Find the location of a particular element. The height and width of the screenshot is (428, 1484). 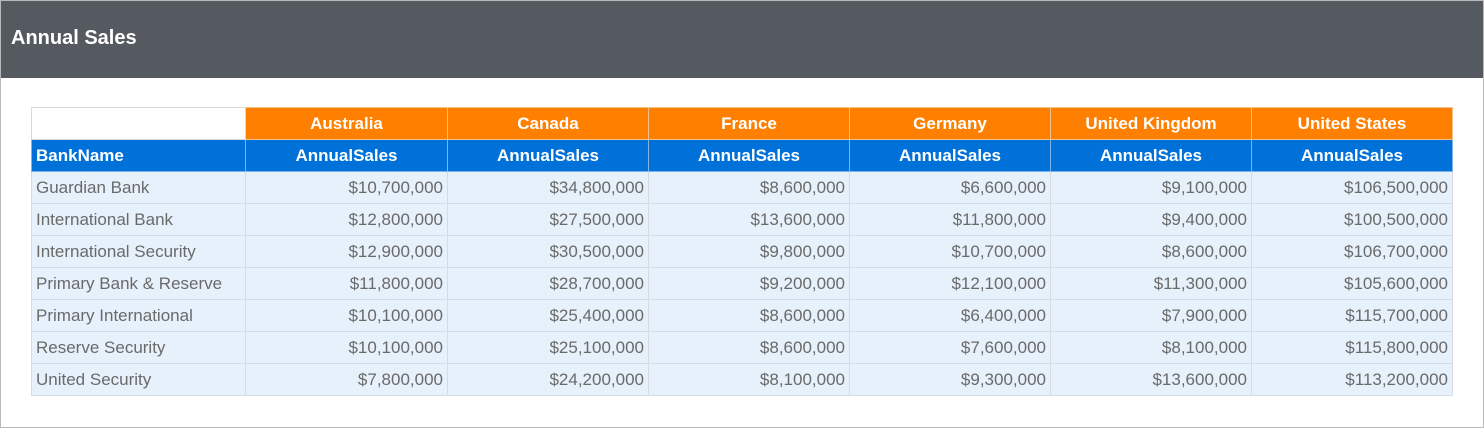

annual-sales-cell: $34,800,000 is located at coordinates (548, 187).